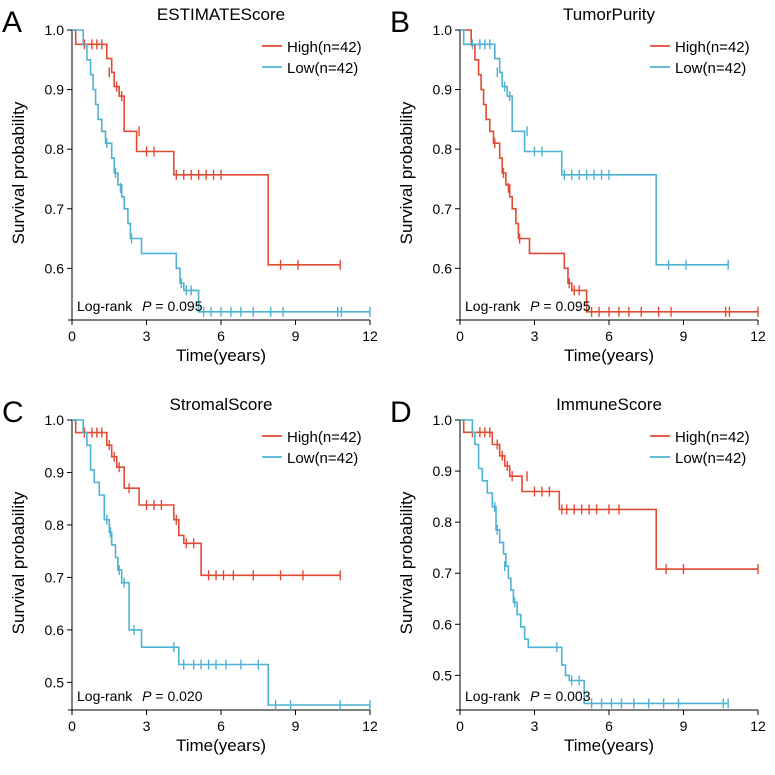 Image resolution: width=775 pixels, height=775 pixels. What do you see at coordinates (528, 696) in the screenshot?
I see `logrank-annotation: Log-rank P = 0.003` at bounding box center [528, 696].